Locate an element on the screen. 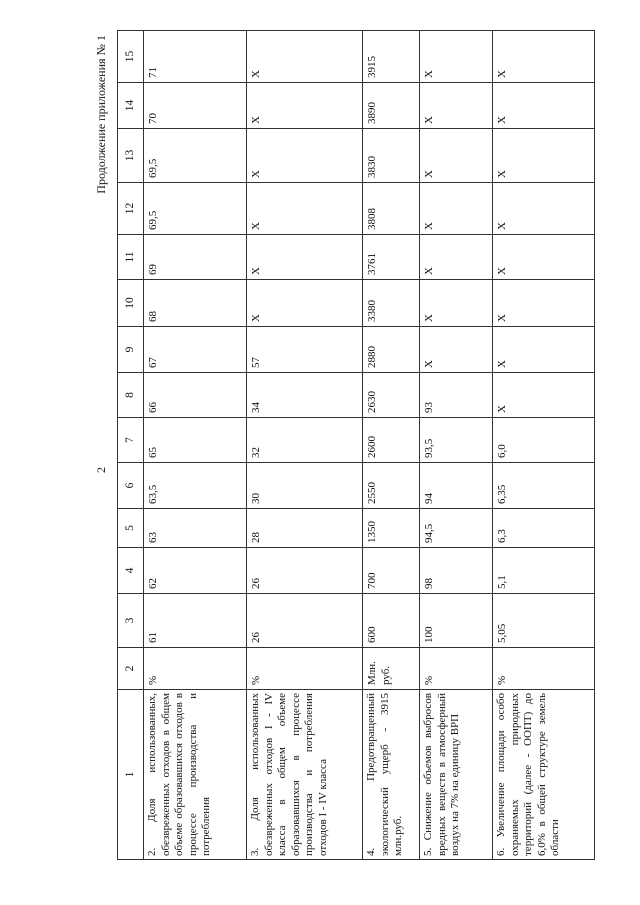 The height and width of the screenshot is (905, 640). value-cell: 63,5 is located at coordinates (195, 485).